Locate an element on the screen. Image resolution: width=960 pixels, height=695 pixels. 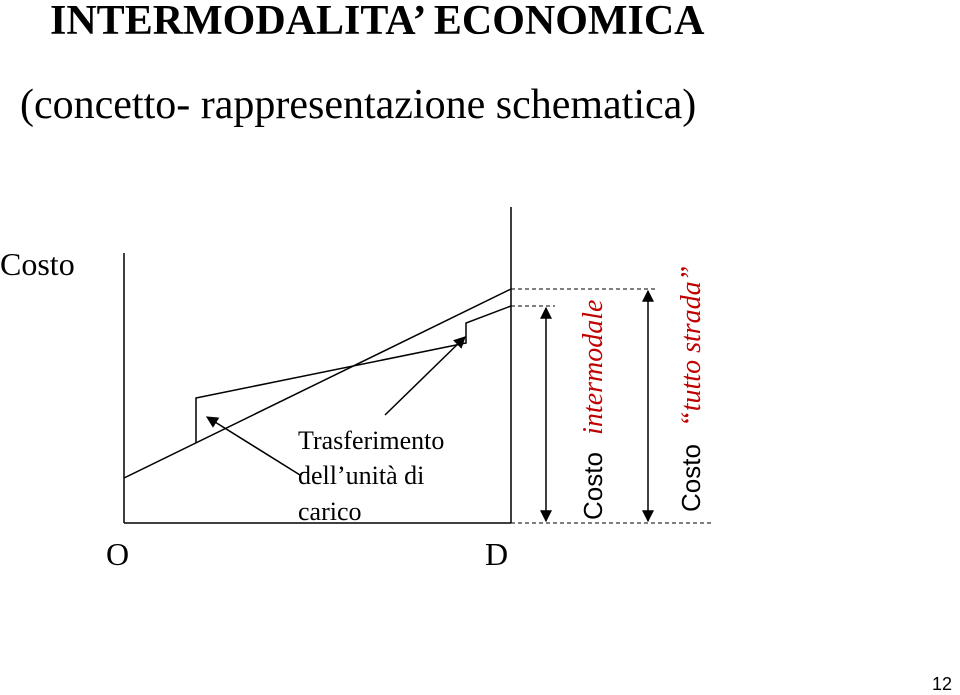
destination-label: D is located at coordinates (496, 554).